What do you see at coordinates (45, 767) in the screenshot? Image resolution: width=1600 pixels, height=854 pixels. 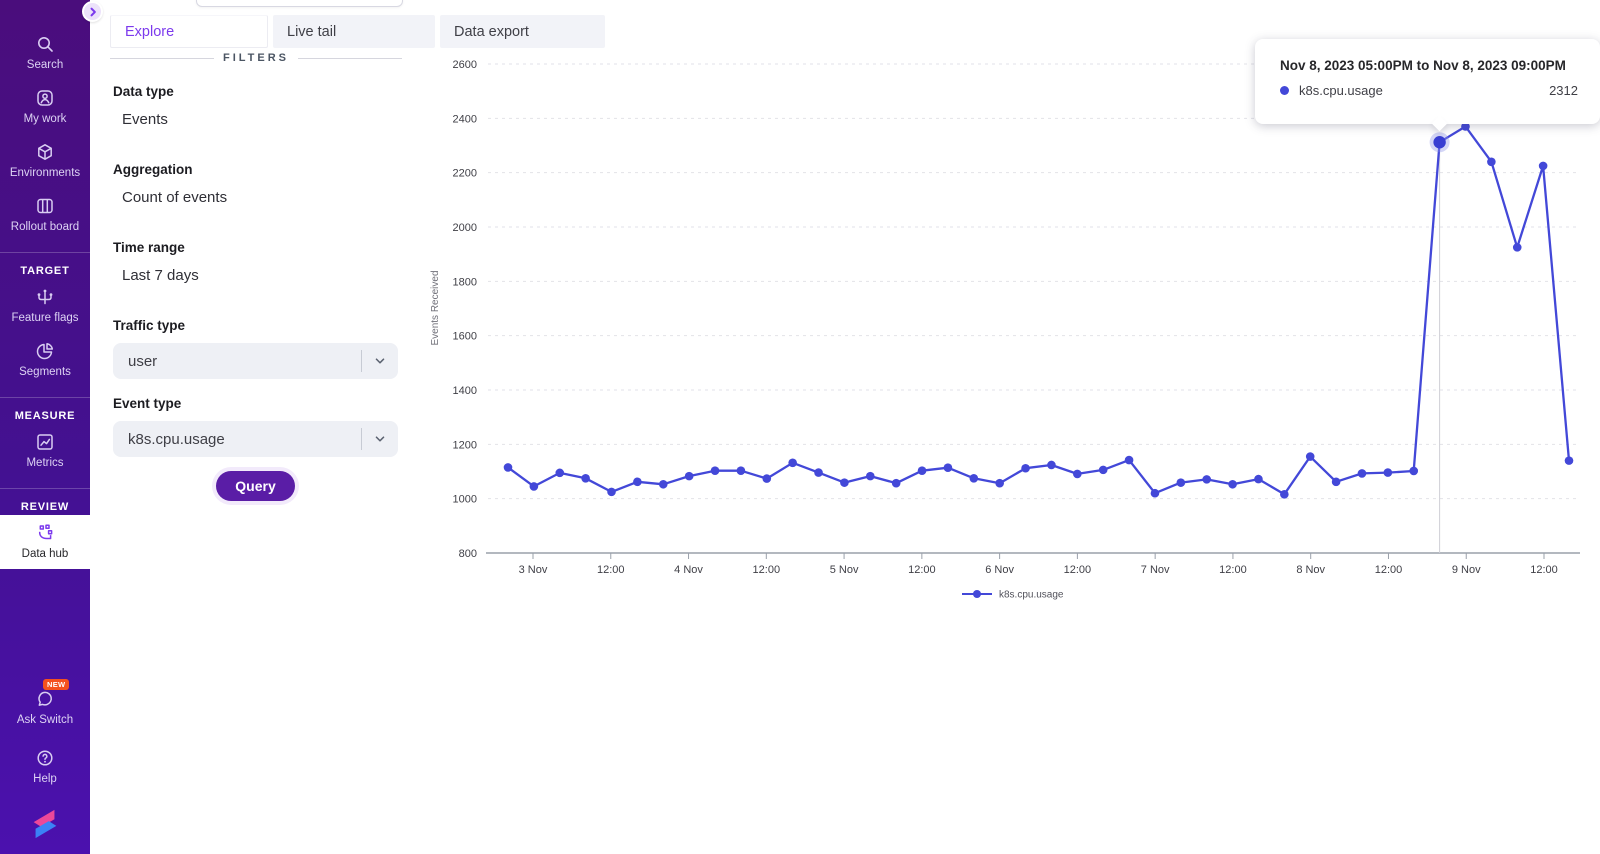 I see `sidebar-item-help: Help` at bounding box center [45, 767].